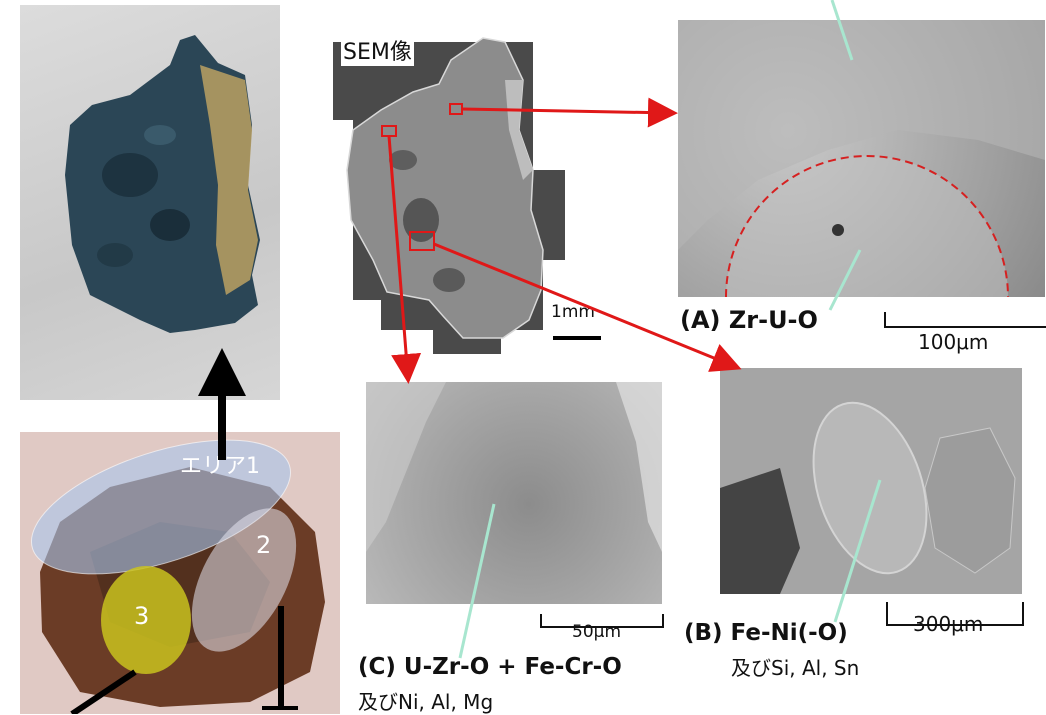 Image resolution: width=1046 pixels, height=715 pixels. I want to click on area3-label: 3, so click(142, 616).